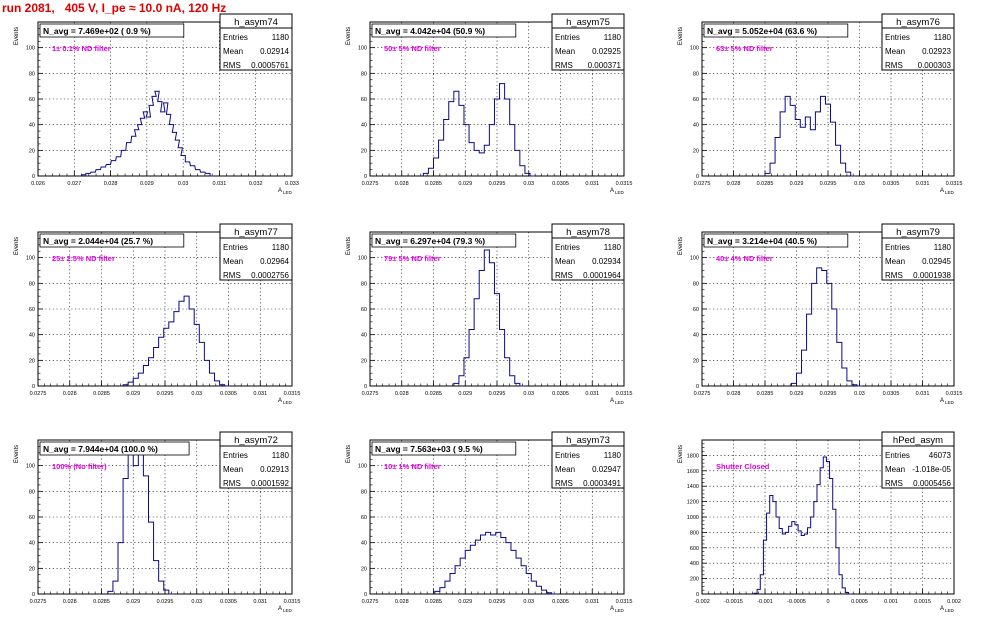 This screenshot has height=622, width=996. I want to click on stats-value: 0.0001938, so click(932, 275).